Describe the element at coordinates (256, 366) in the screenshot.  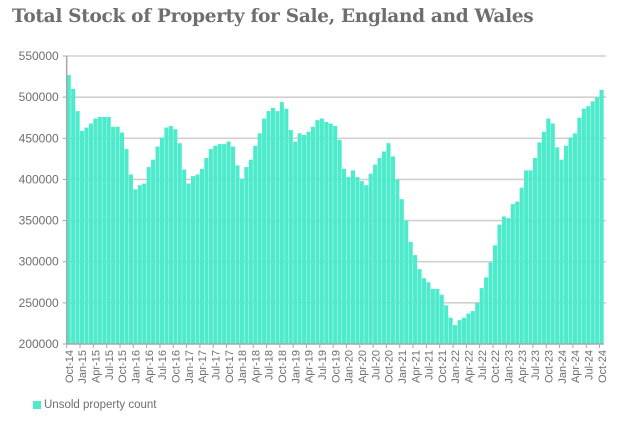
I see `x-tick-label: Apr-18` at that location.